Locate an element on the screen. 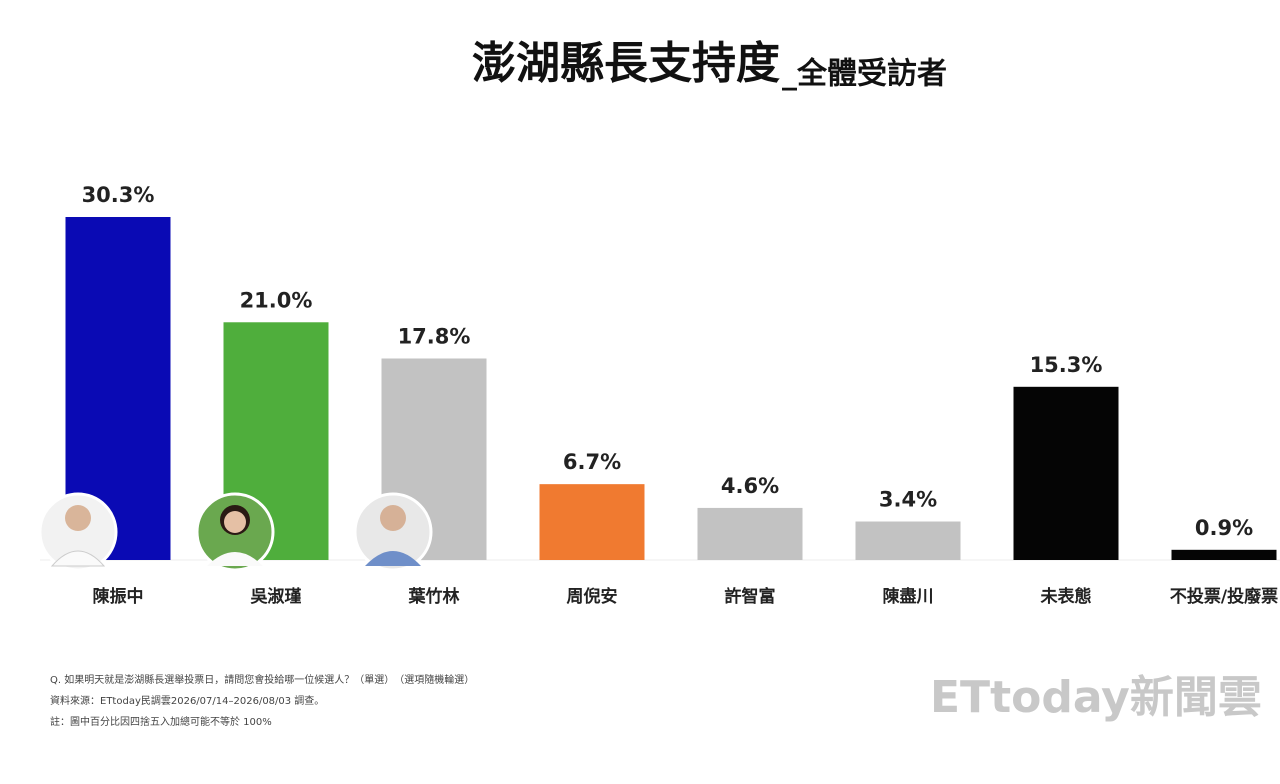 The width and height of the screenshot is (1280, 784). footnote: 資料來源：ETtoday民調雲2026/07/14–2026/08/03 調查。 is located at coordinates (187, 700).